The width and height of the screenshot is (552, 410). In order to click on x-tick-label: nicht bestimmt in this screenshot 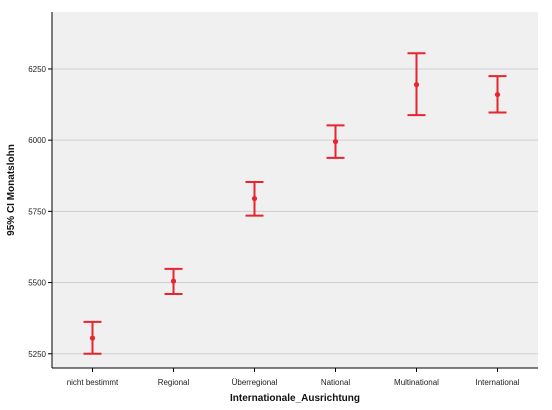, I will do `click(93, 382)`.